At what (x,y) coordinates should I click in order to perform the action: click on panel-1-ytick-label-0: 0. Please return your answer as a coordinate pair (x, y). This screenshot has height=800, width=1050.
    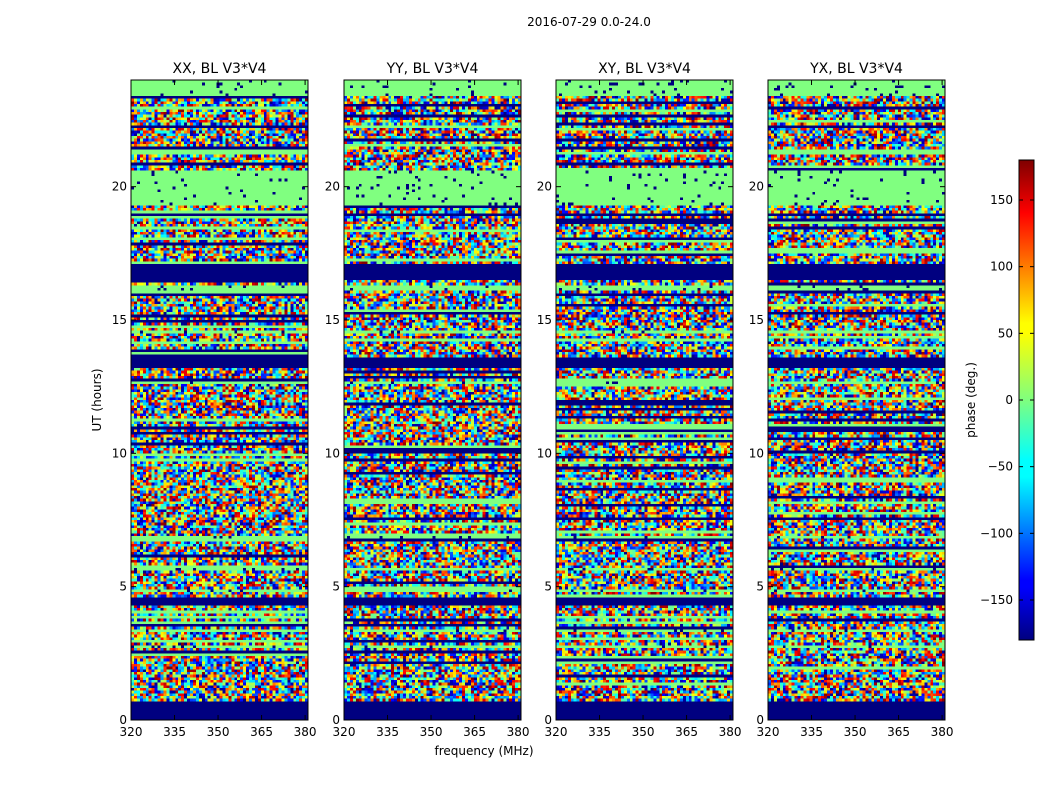
    Looking at the image, I should click on (336, 720).